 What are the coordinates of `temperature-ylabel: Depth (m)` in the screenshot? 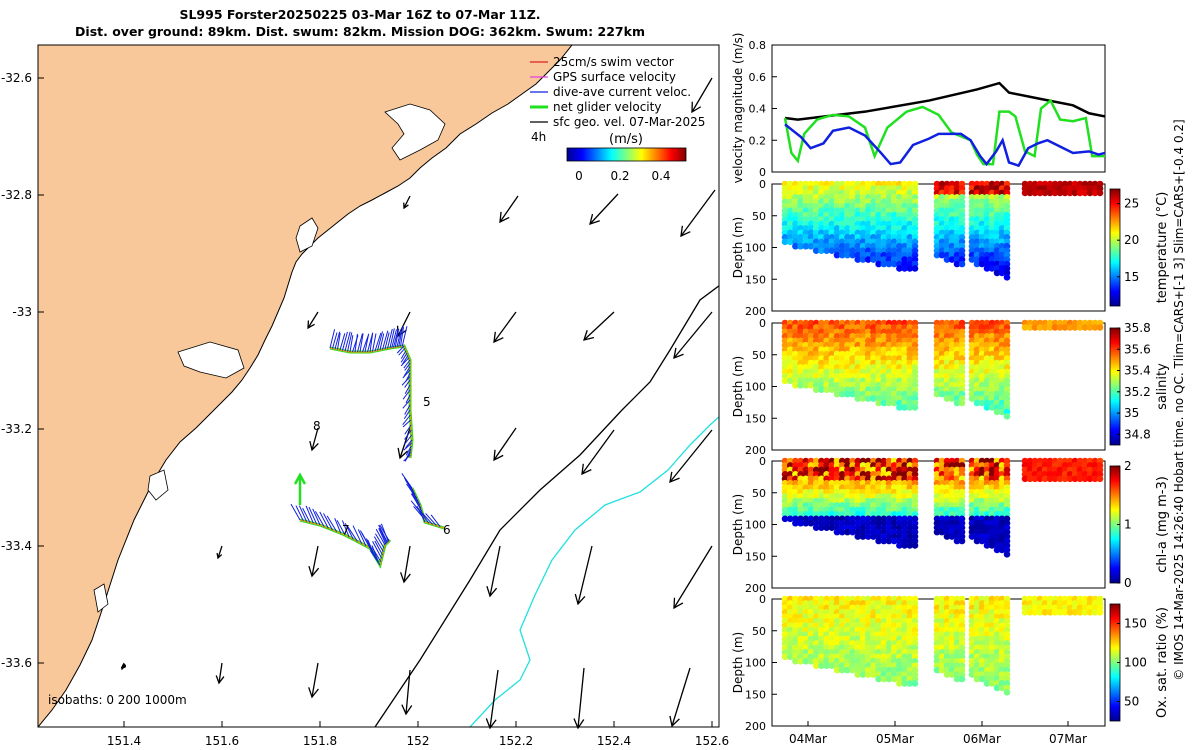 It's located at (738, 247).